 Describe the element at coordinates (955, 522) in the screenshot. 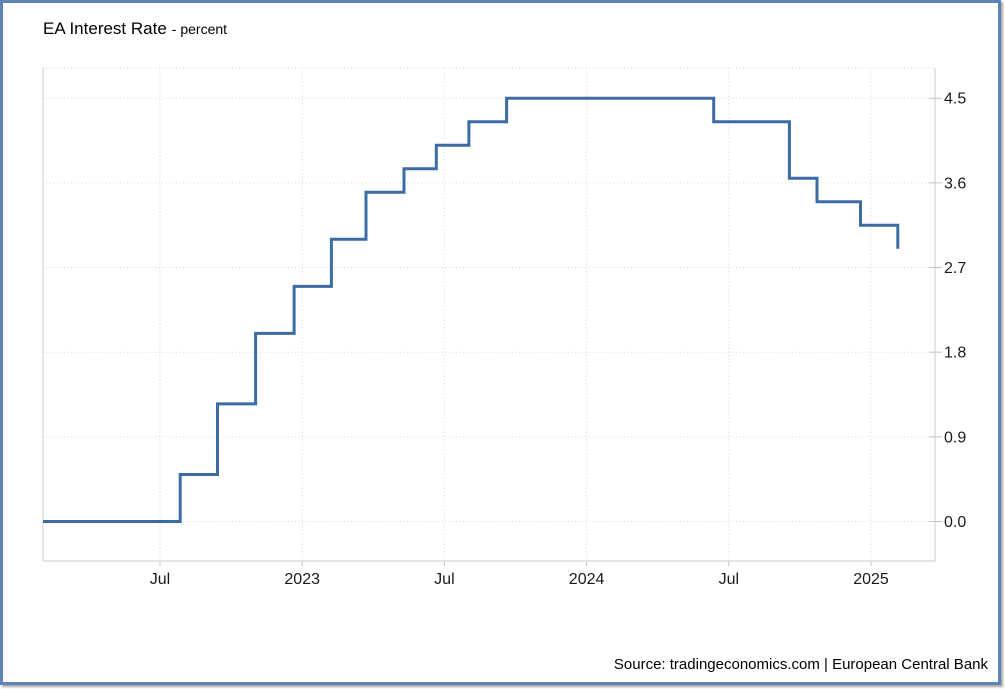

I see `y-tick-label: 0.0` at that location.